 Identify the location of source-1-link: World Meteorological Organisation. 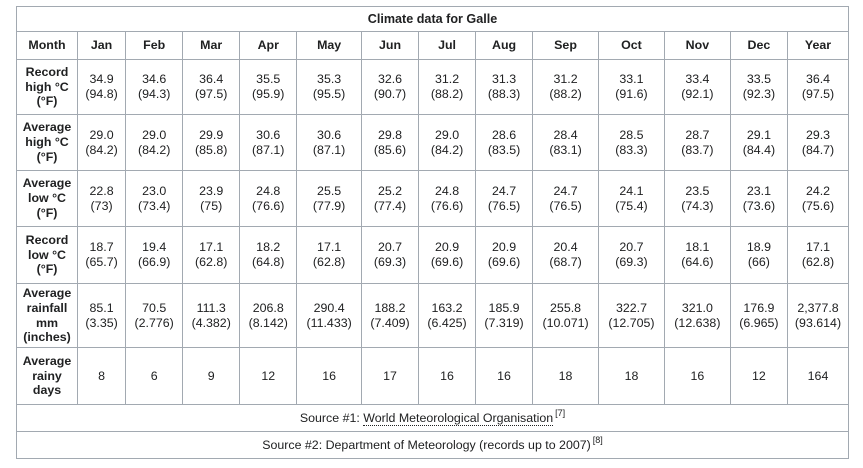
(458, 418).